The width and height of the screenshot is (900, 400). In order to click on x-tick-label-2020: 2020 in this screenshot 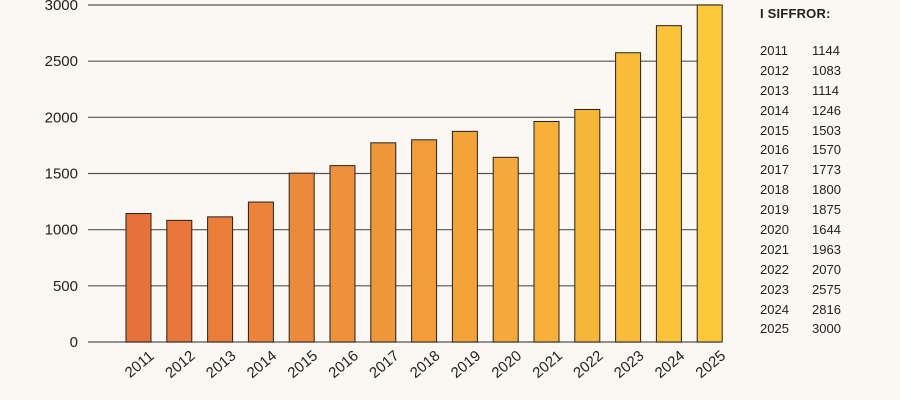, I will do `click(507, 364)`.